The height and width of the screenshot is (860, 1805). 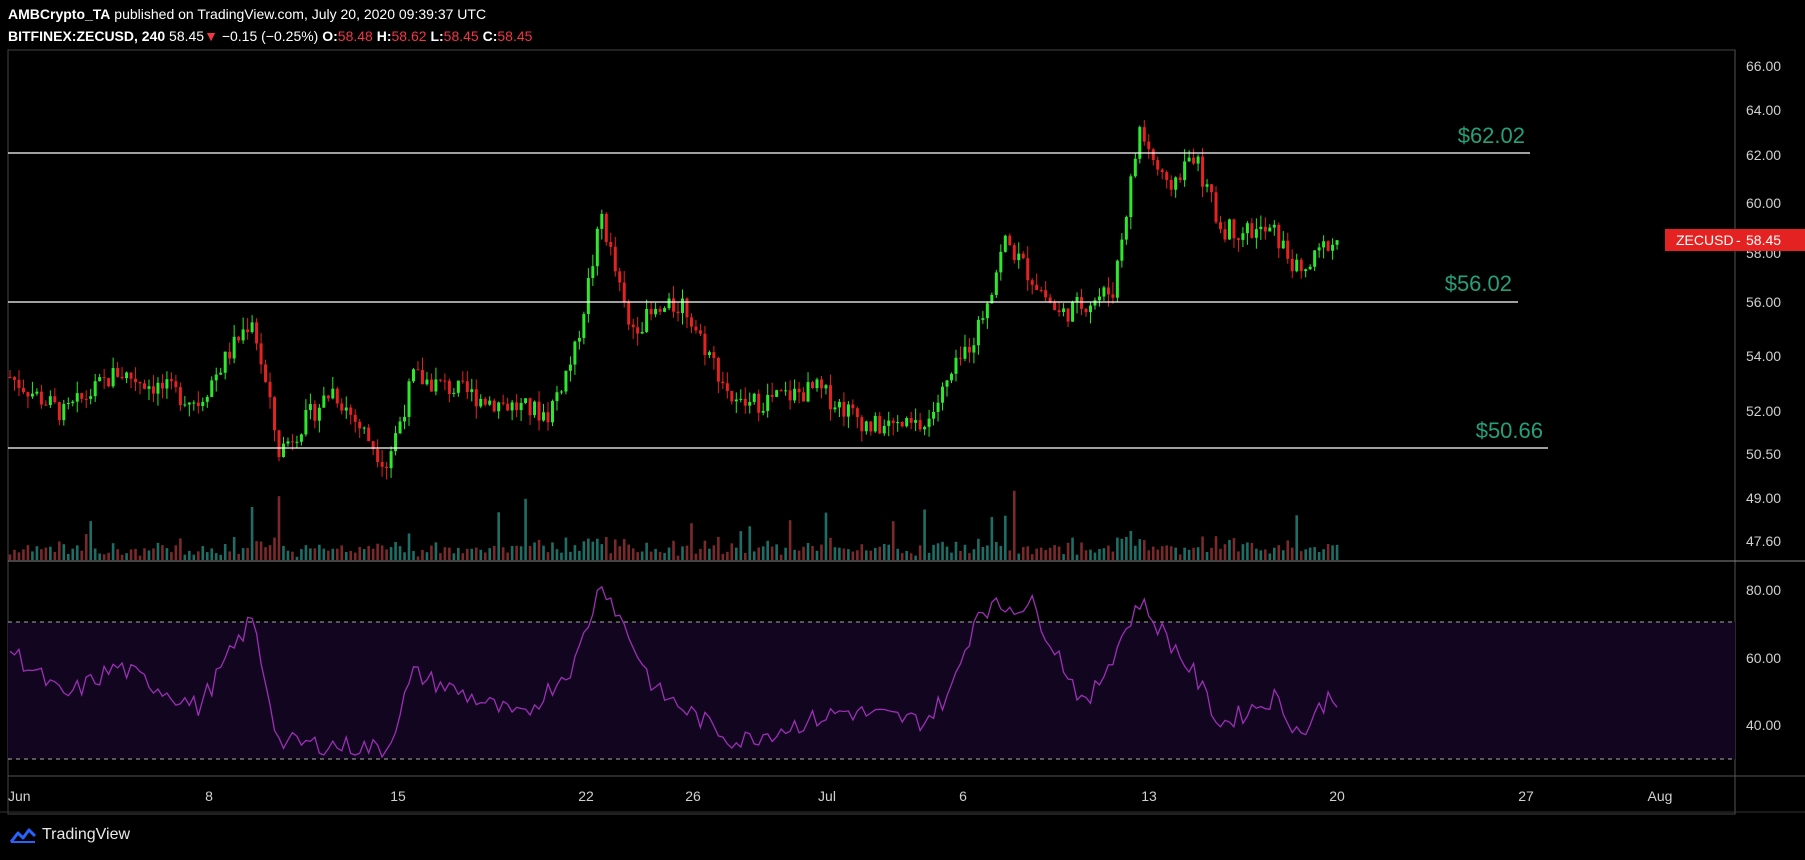 What do you see at coordinates (1763, 657) in the screenshot?
I see `rsi-axis: 80.00 60.00 40.00` at bounding box center [1763, 657].